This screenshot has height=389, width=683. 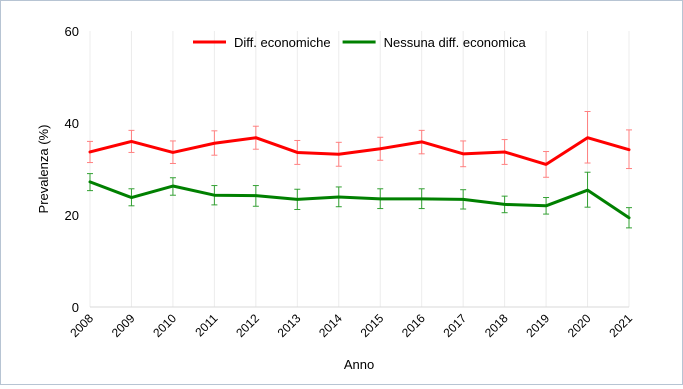 What do you see at coordinates (43, 169) in the screenshot?
I see `y-axis-label: Prevalenza (%)` at bounding box center [43, 169].